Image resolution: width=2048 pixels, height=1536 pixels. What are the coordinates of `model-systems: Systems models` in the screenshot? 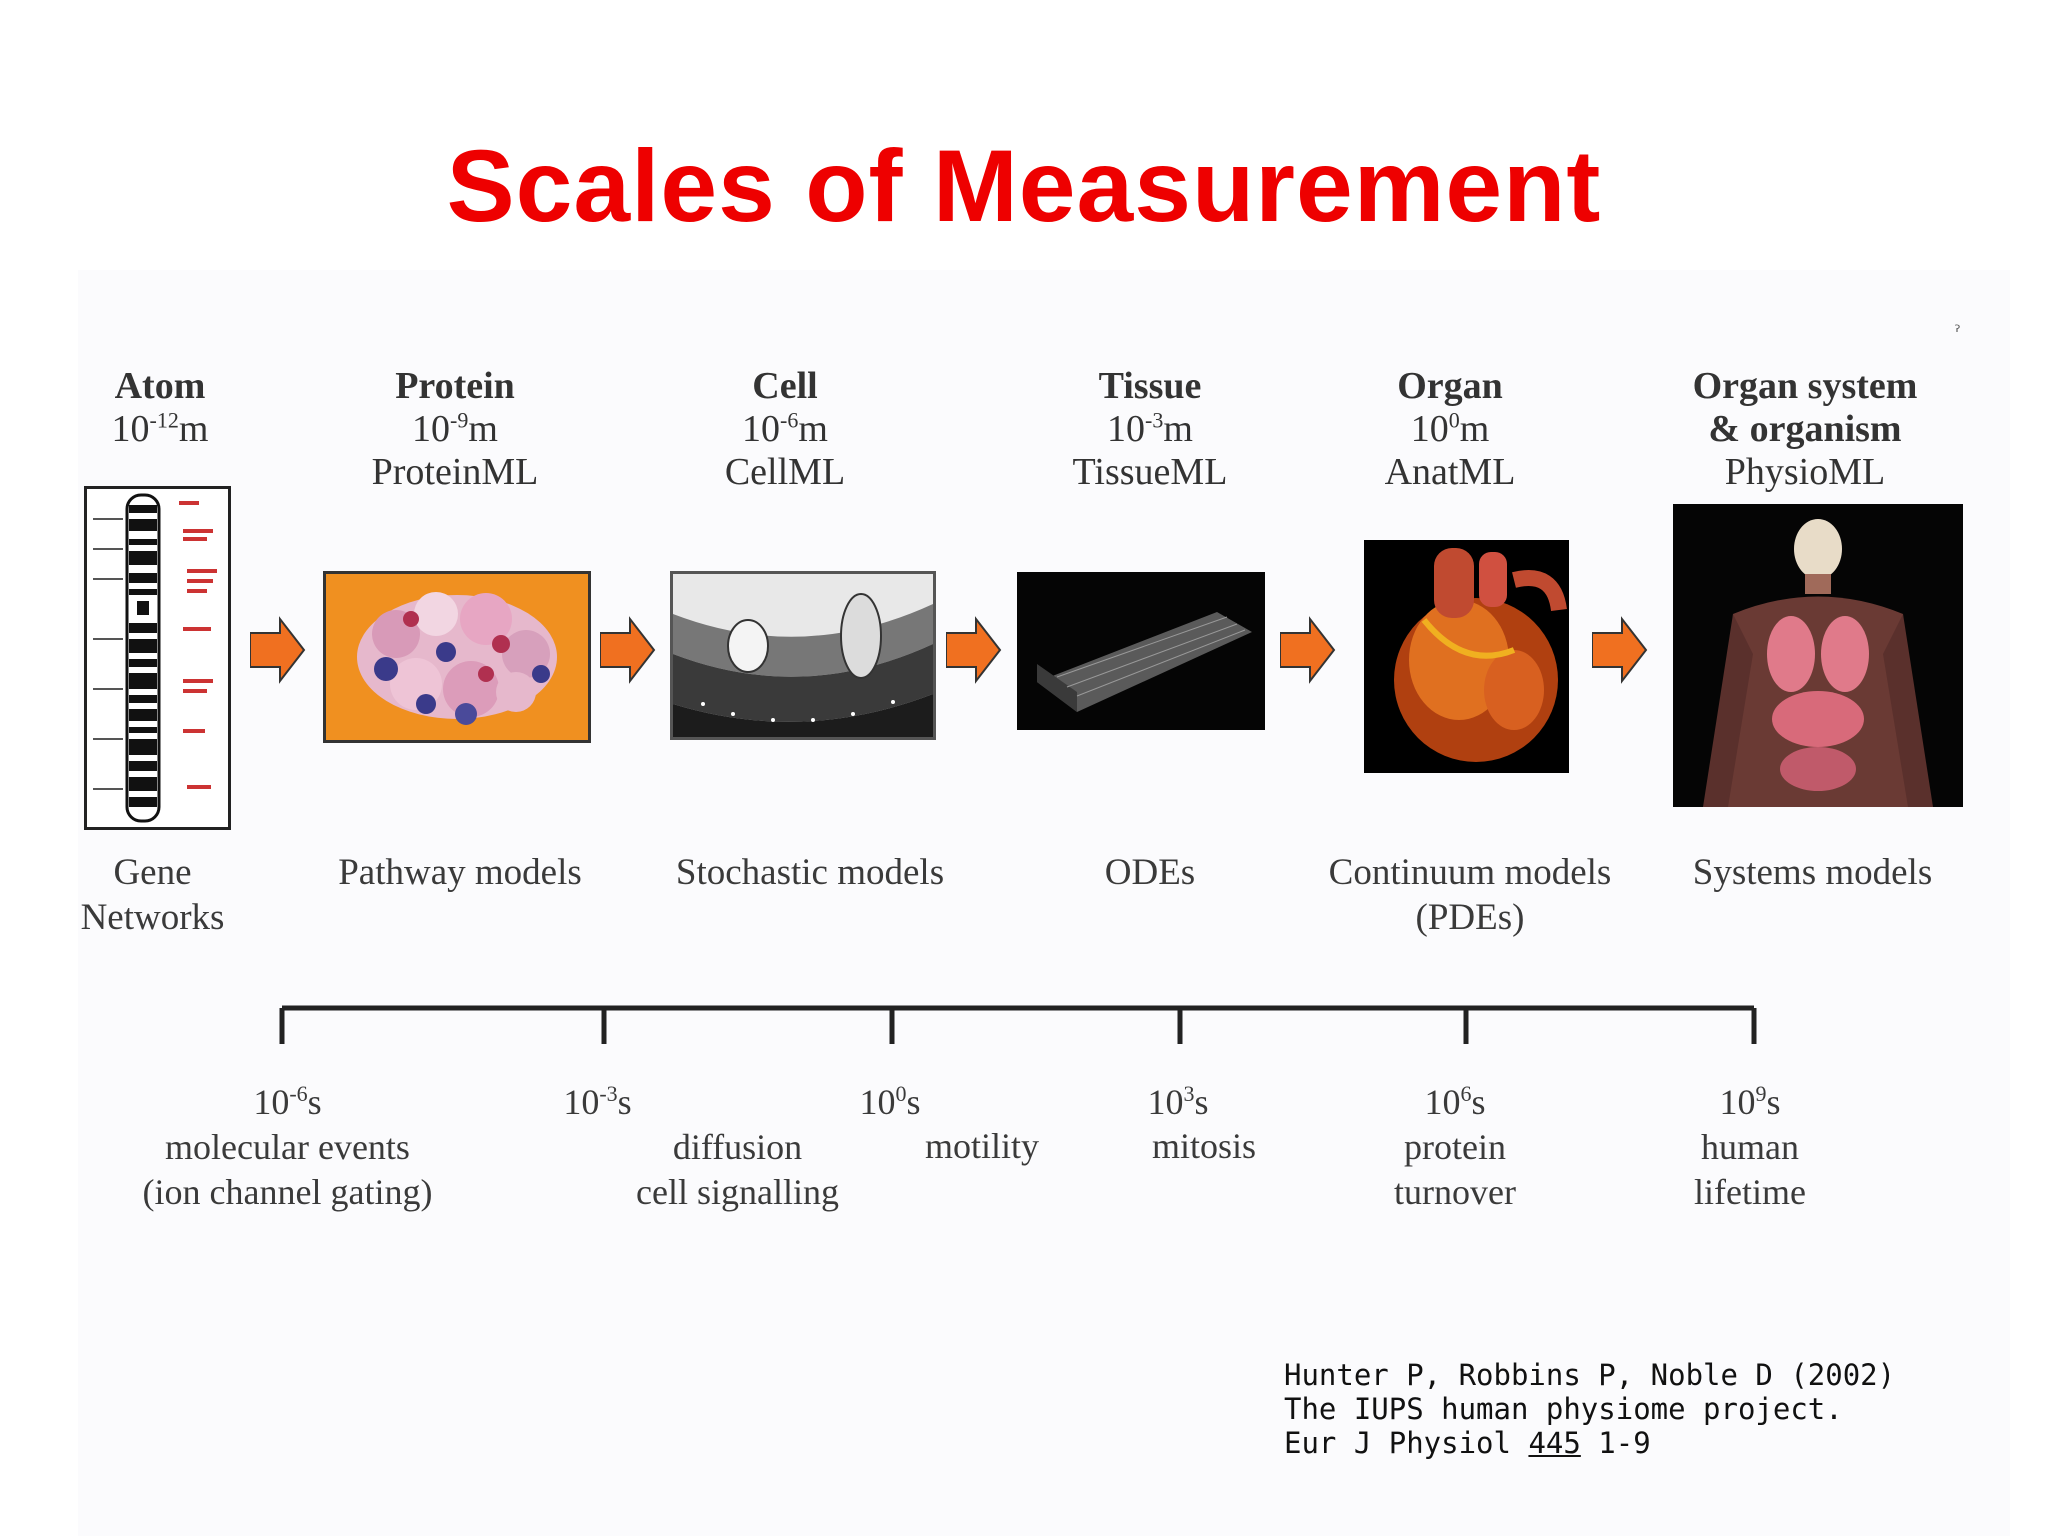 It's located at (1812, 872).